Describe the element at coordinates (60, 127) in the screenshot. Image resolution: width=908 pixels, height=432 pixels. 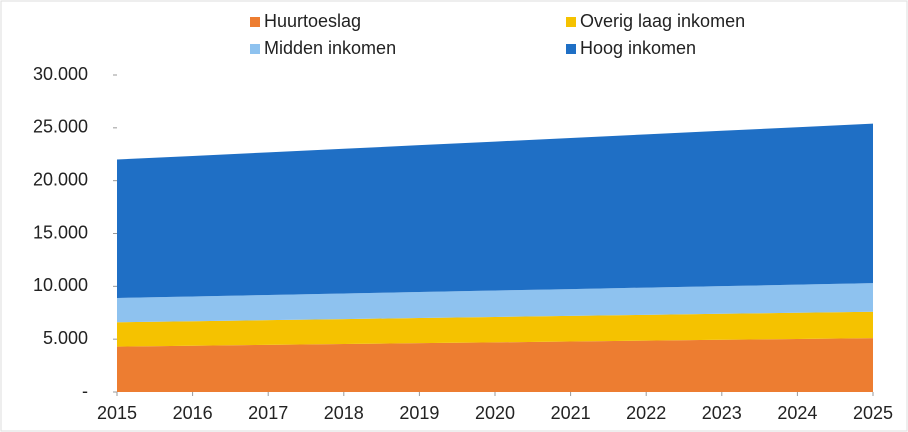
I see `y-tick-label: 25.000` at that location.